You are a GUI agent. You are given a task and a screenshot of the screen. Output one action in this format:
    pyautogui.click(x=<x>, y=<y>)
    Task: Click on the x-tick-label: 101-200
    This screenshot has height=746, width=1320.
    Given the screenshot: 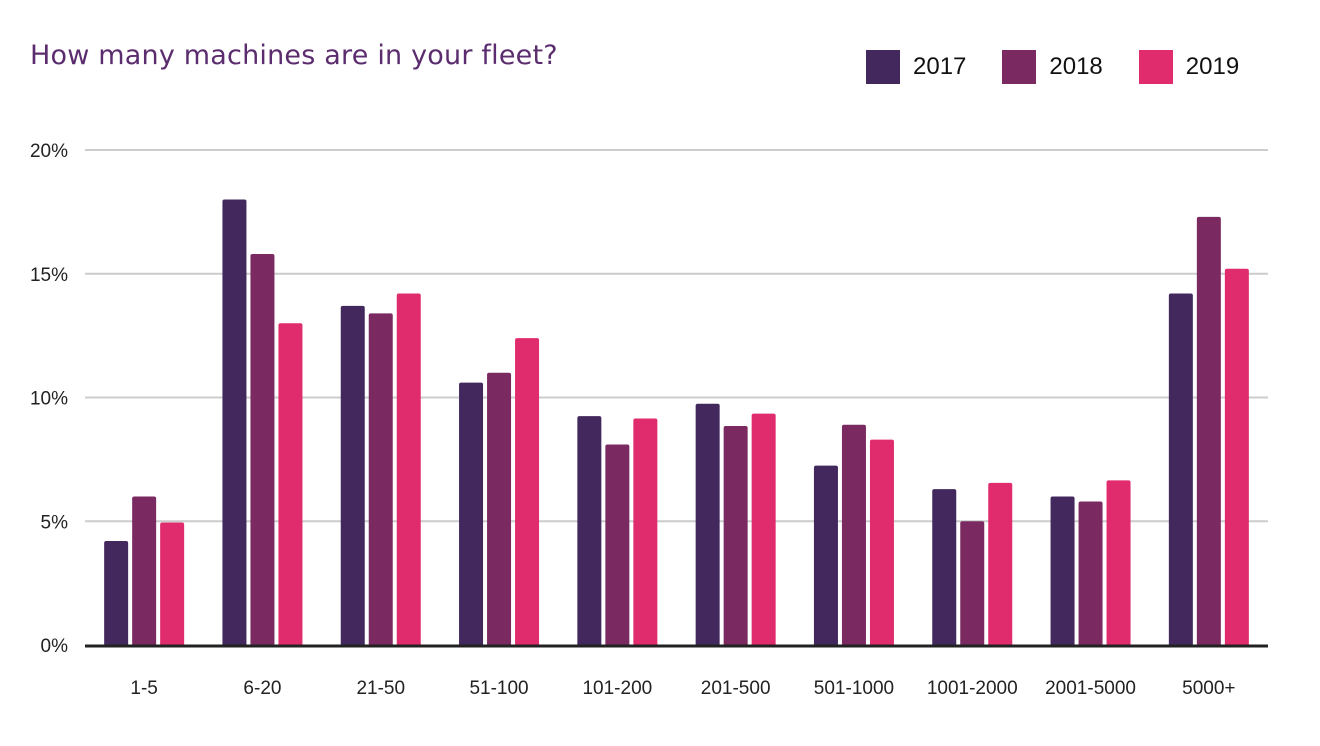 What is the action you would take?
    pyautogui.click(x=617, y=688)
    